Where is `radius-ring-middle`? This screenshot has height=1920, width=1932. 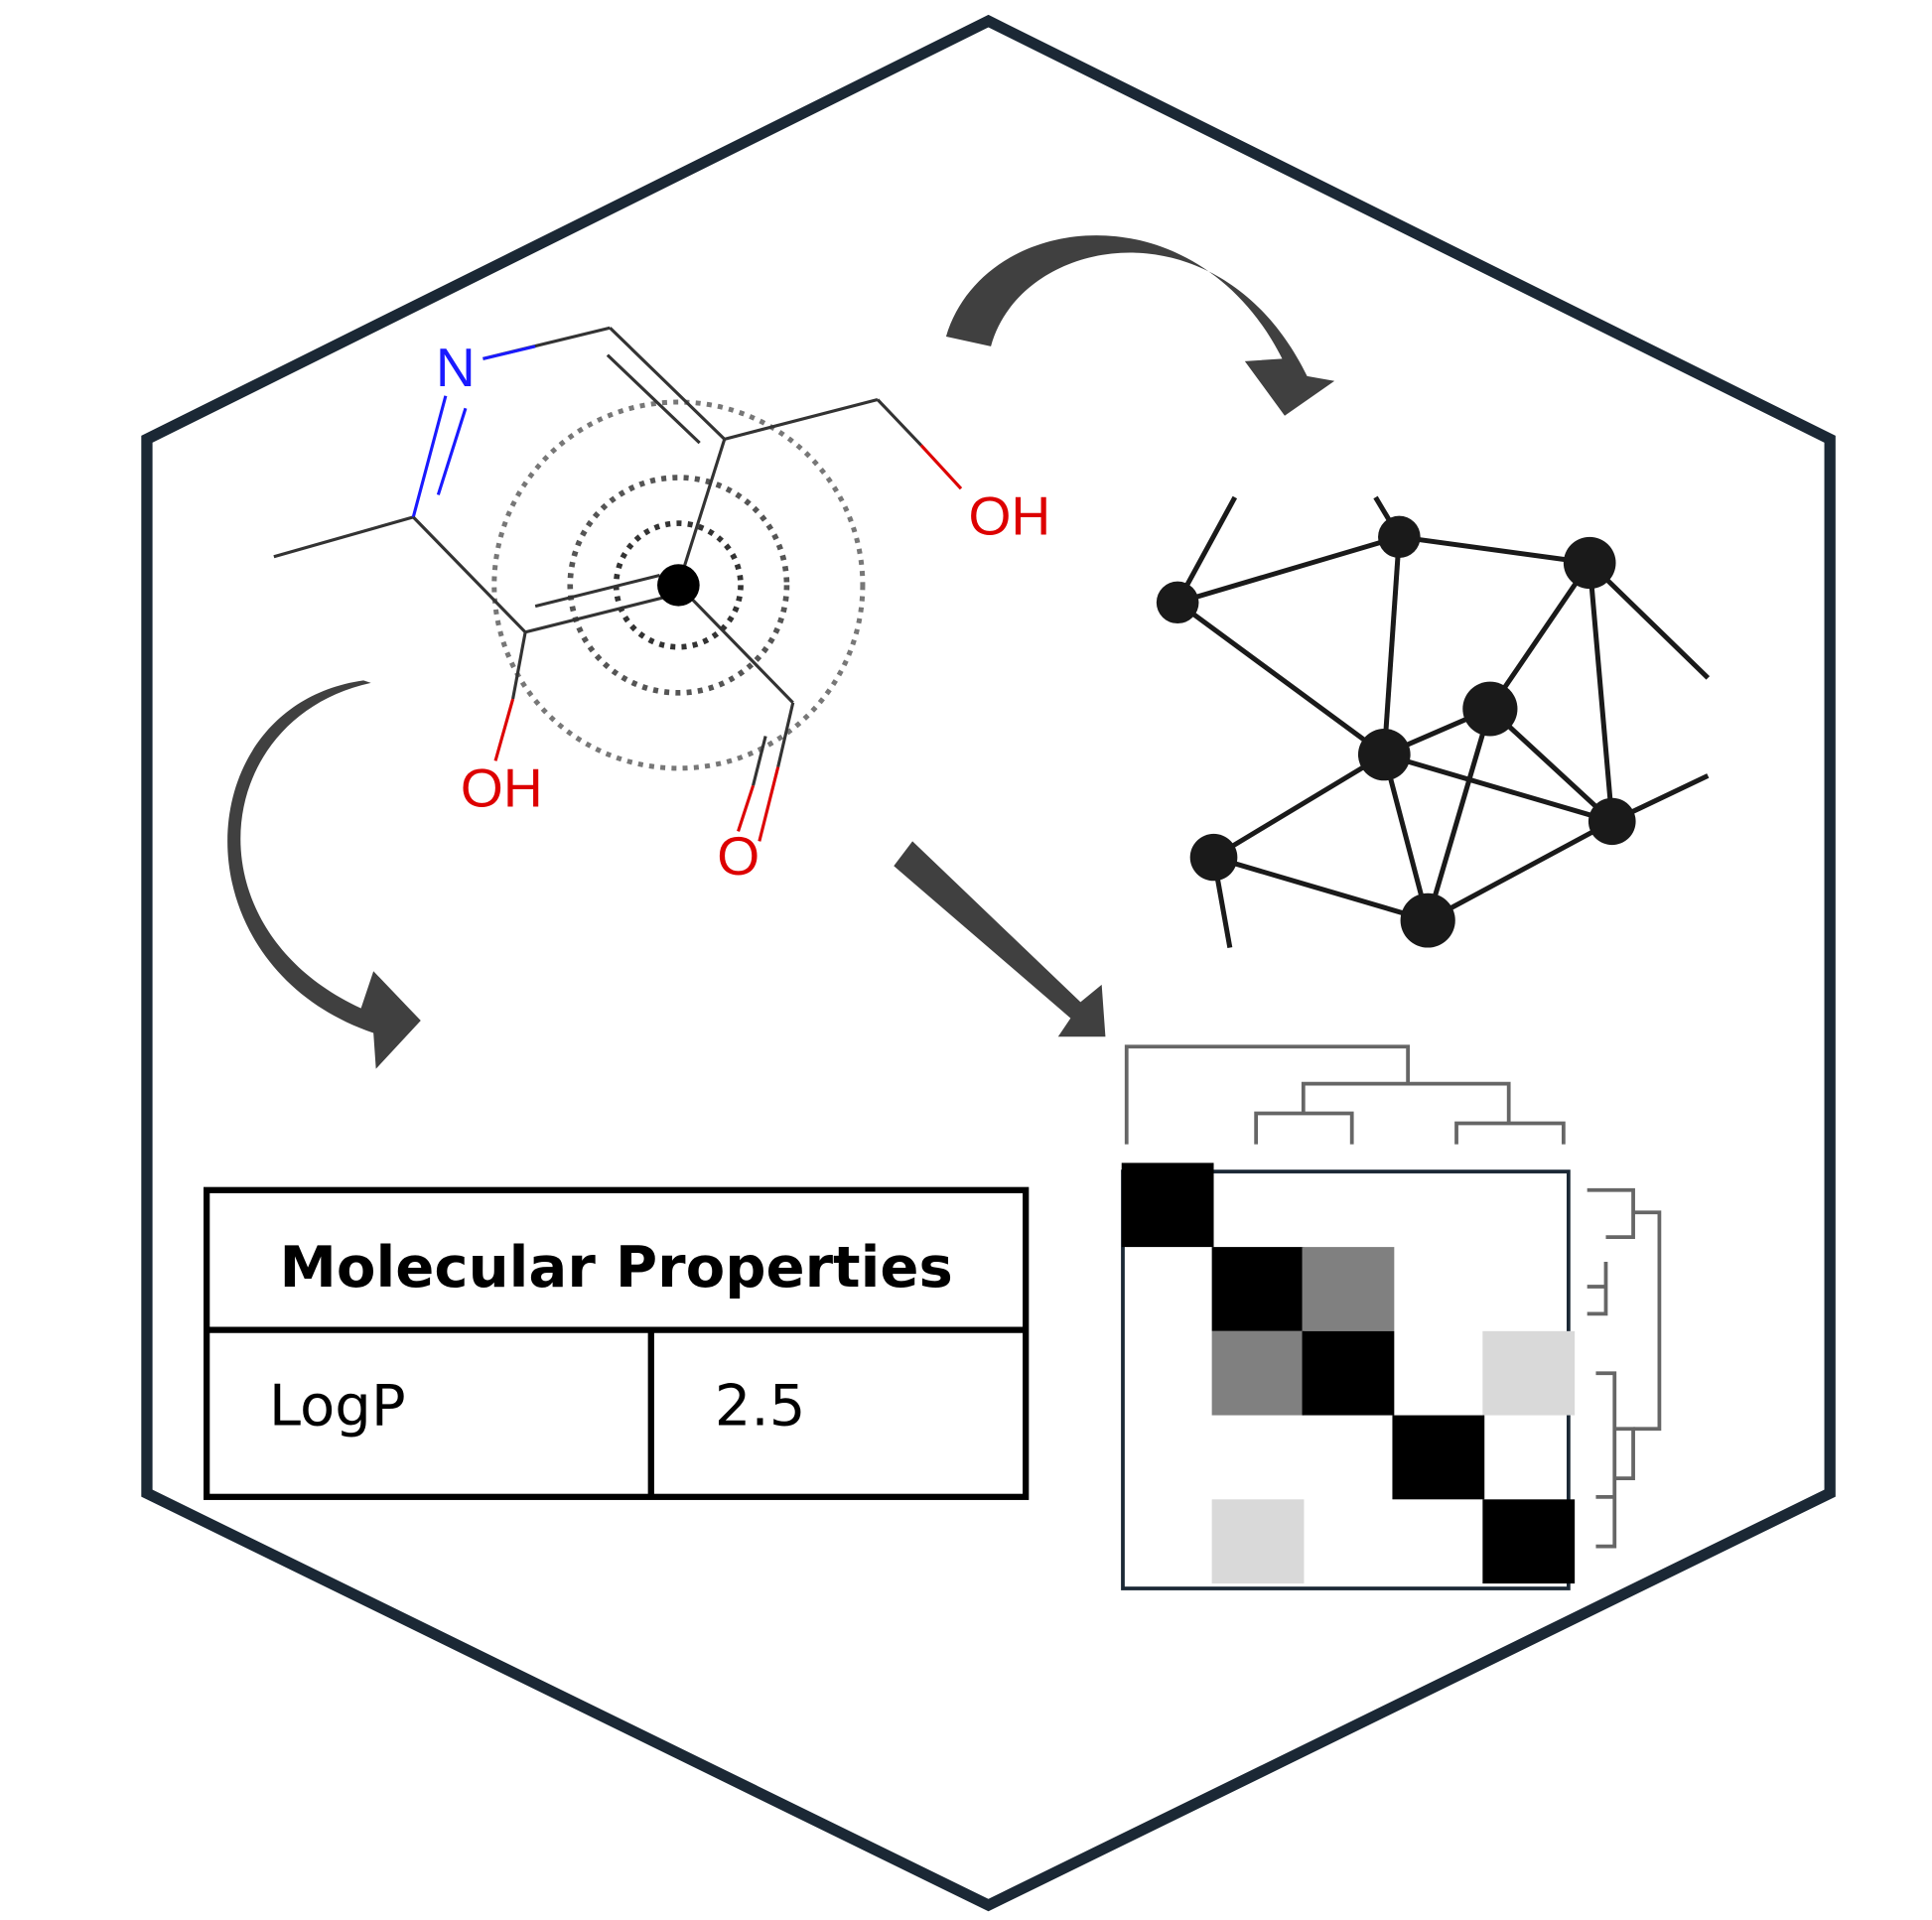 radius-ring-middle is located at coordinates (679, 585).